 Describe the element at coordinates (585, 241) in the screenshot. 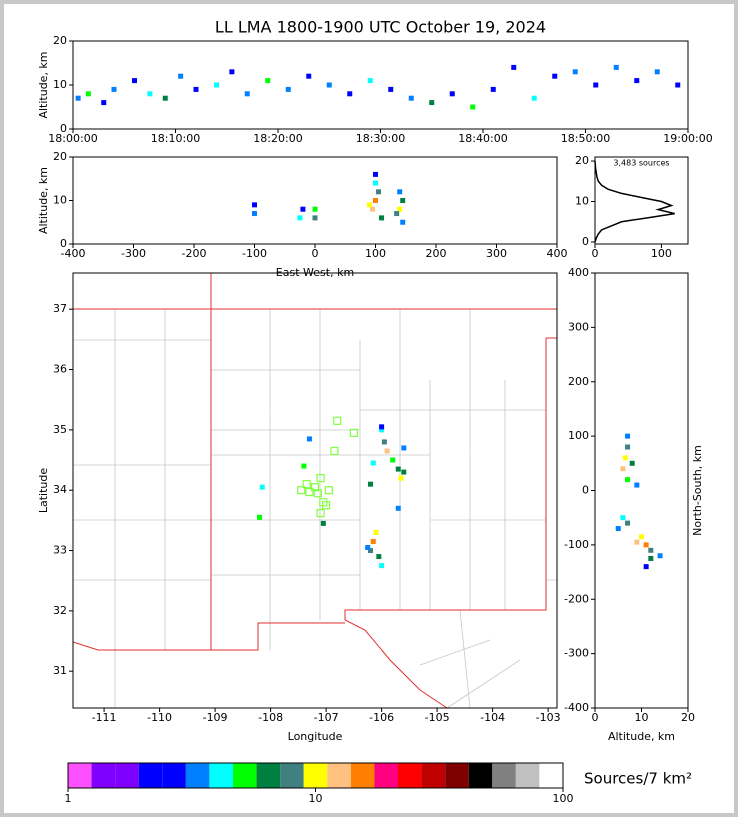

I see `y-tick-label: 0` at that location.